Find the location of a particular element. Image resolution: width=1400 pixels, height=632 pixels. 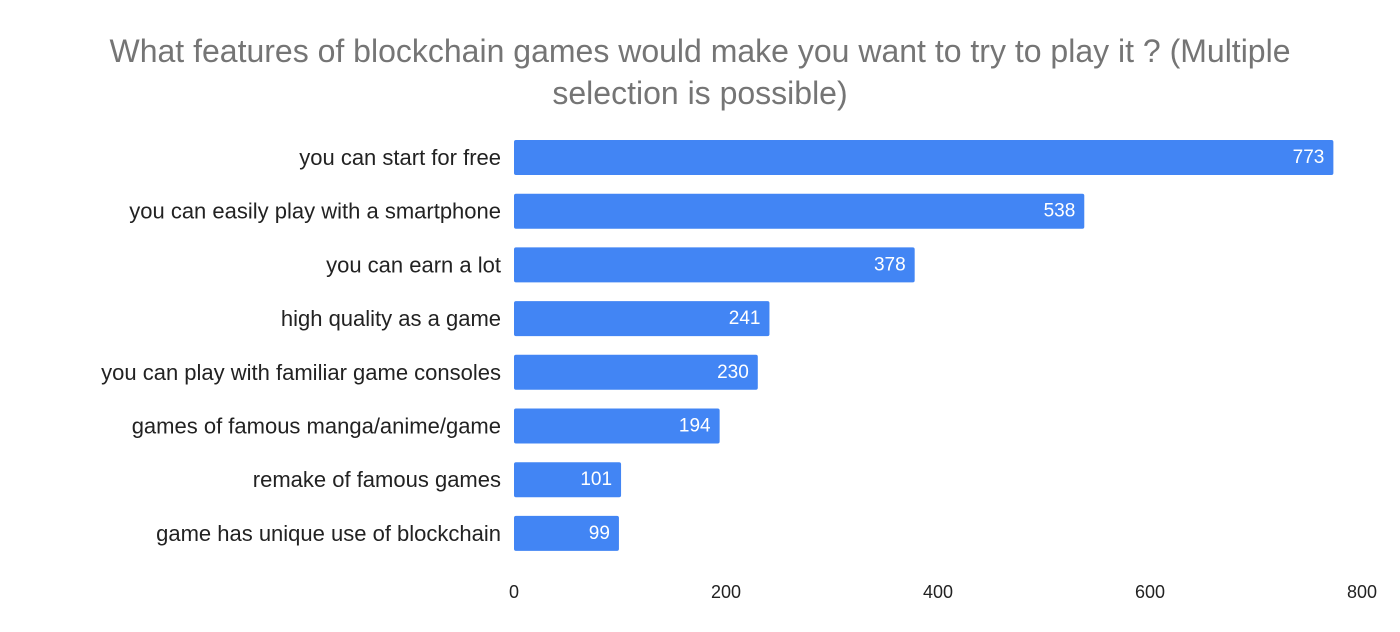

category-label: you can play with familiar game consoles is located at coordinates (301, 372).